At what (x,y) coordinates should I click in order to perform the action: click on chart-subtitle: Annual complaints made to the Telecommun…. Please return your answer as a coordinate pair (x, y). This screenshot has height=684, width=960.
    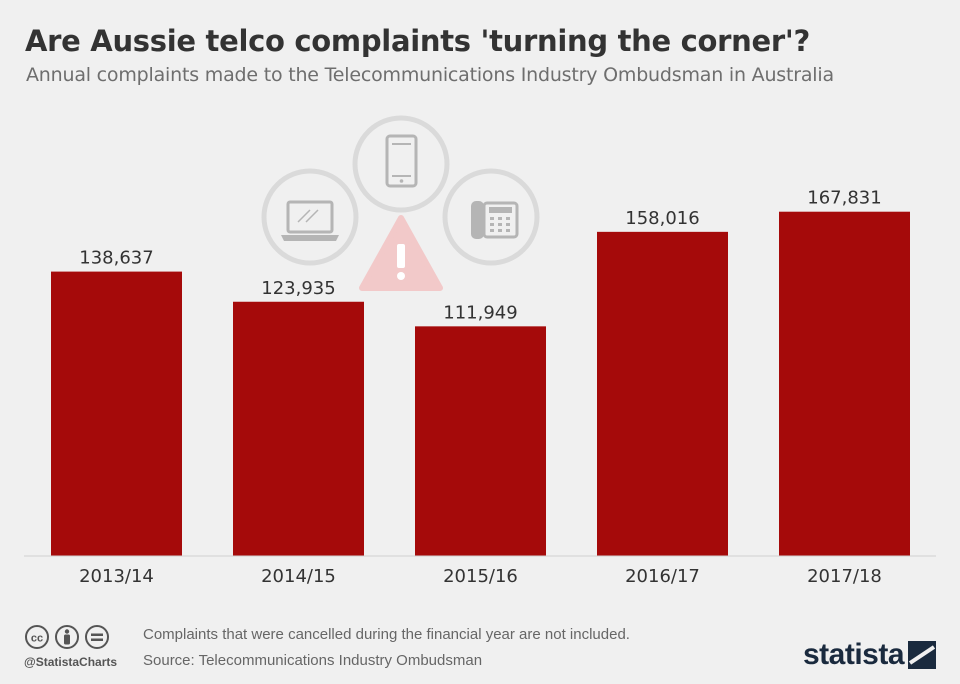
    Looking at the image, I should click on (430, 75).